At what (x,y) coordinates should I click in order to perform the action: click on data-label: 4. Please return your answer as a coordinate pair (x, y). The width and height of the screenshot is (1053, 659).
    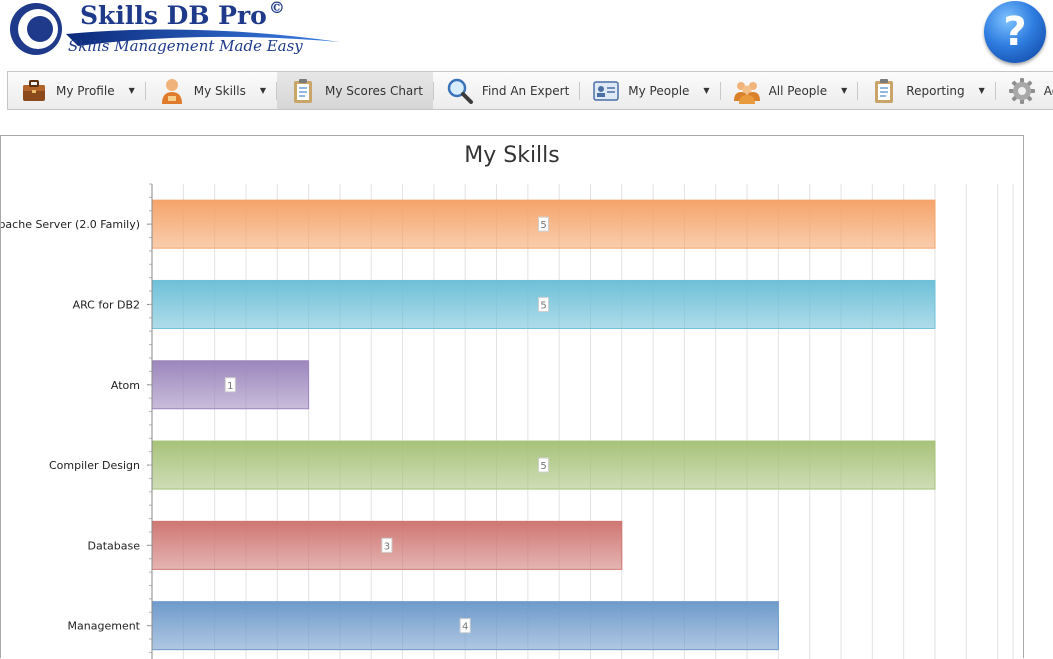
    Looking at the image, I should click on (465, 627).